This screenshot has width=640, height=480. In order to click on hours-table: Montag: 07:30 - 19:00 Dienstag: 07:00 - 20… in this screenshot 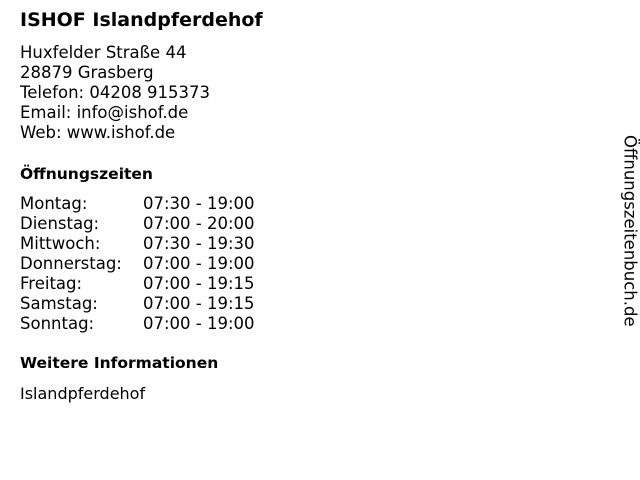, I will do `click(137, 264)`.